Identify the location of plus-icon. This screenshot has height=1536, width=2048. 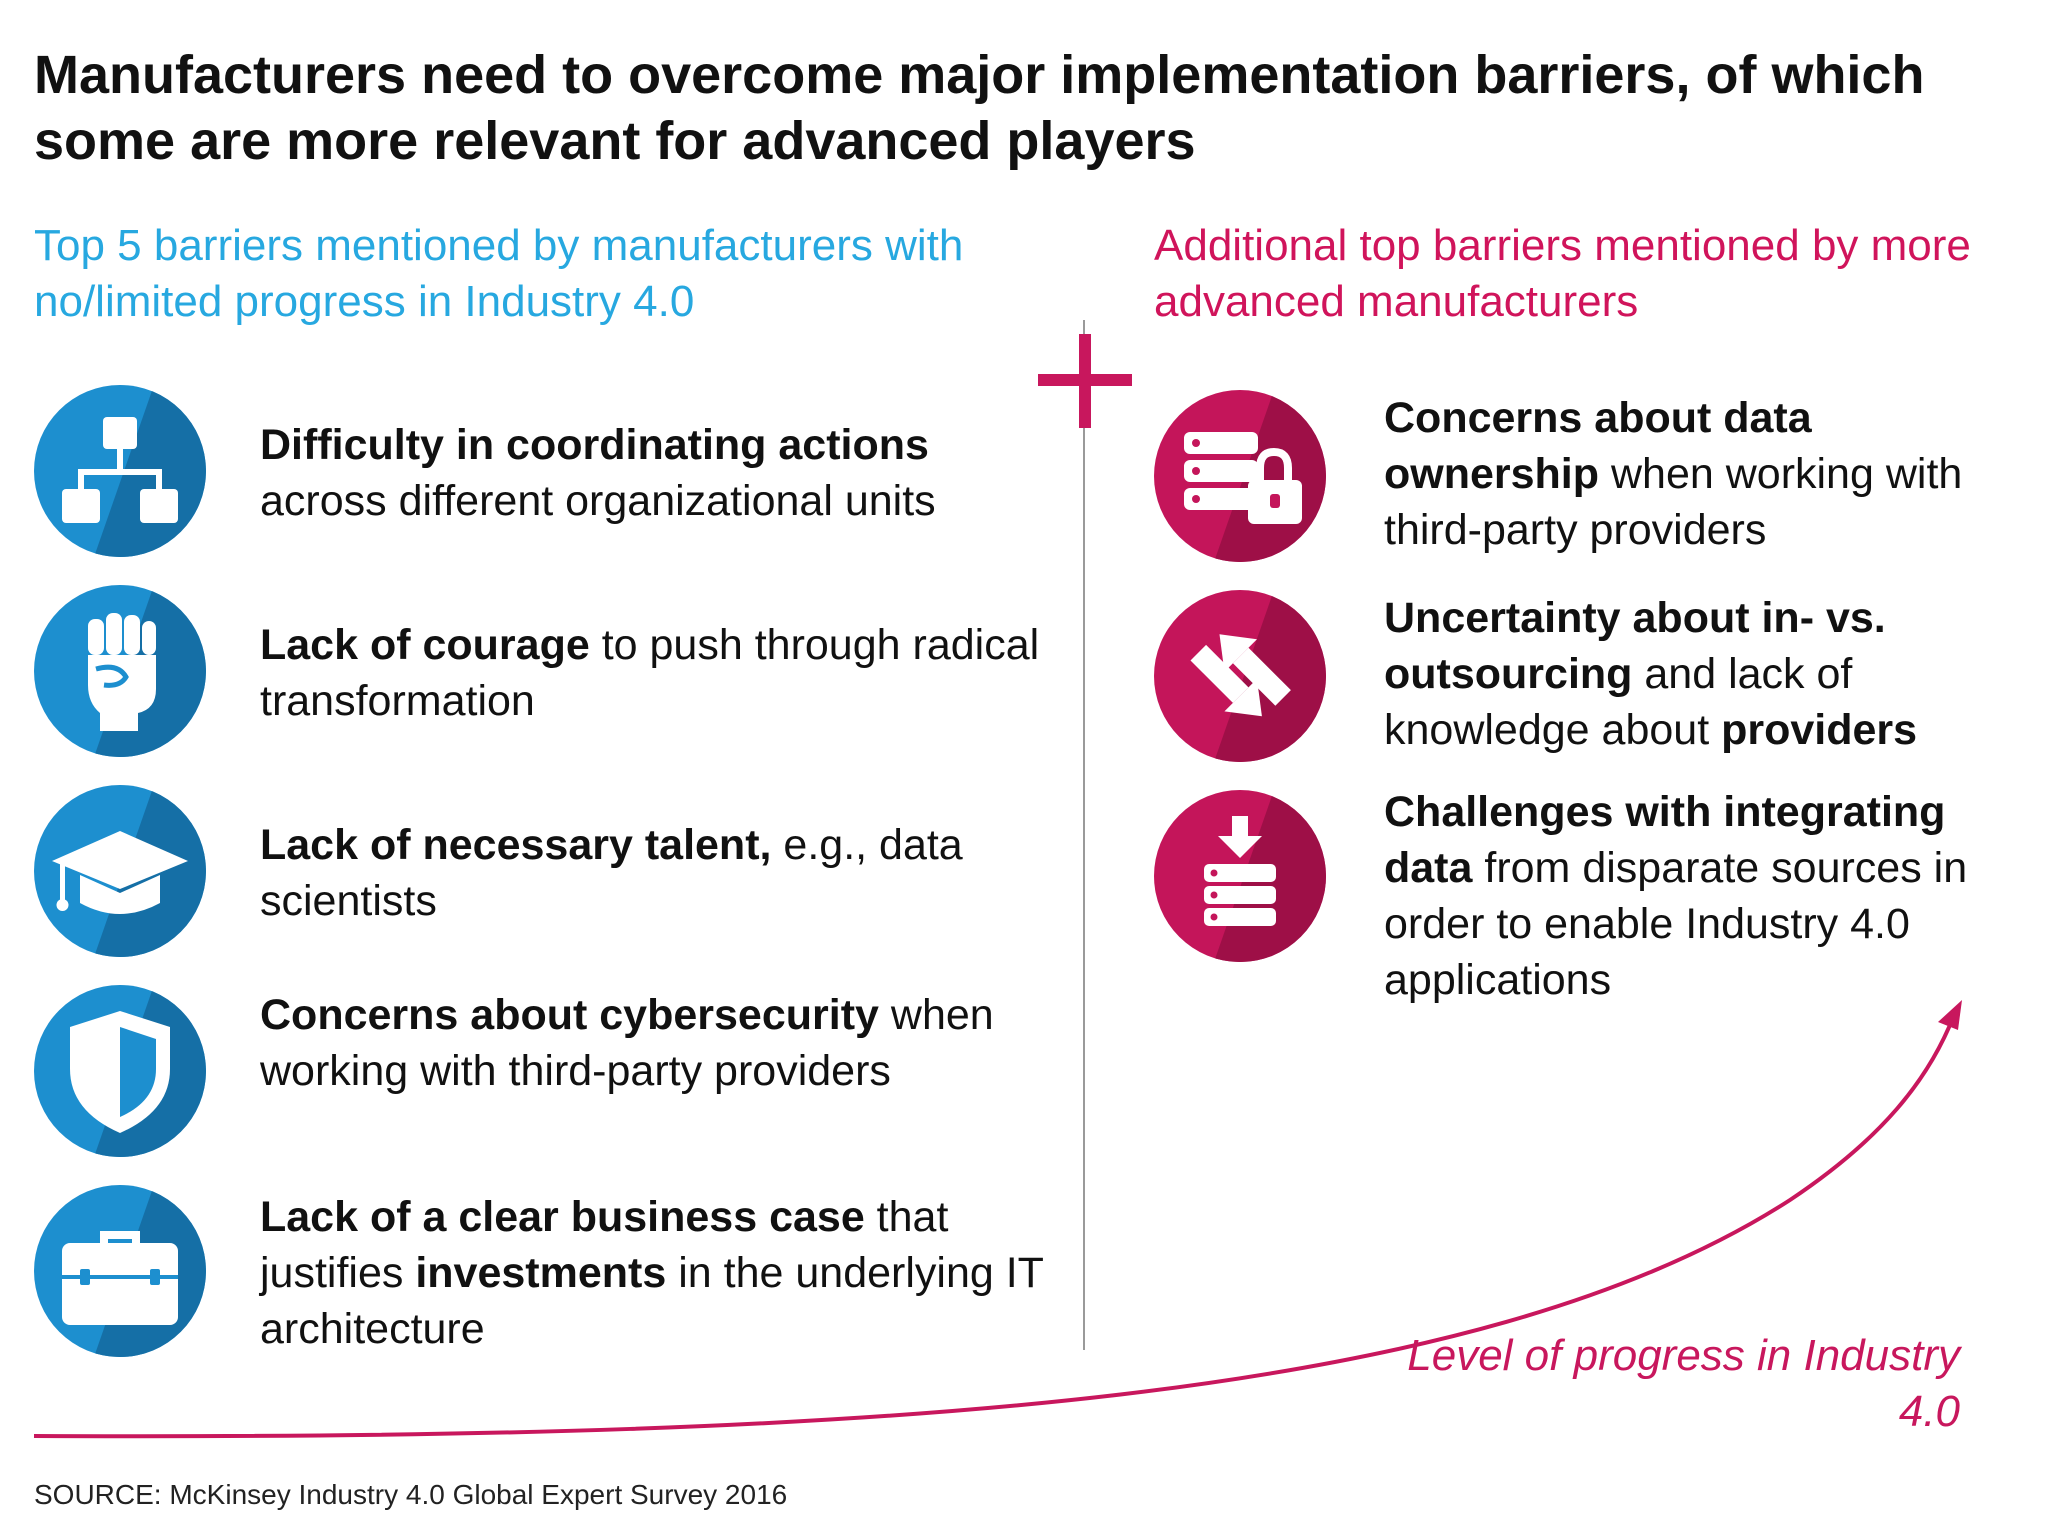
(1085, 381).